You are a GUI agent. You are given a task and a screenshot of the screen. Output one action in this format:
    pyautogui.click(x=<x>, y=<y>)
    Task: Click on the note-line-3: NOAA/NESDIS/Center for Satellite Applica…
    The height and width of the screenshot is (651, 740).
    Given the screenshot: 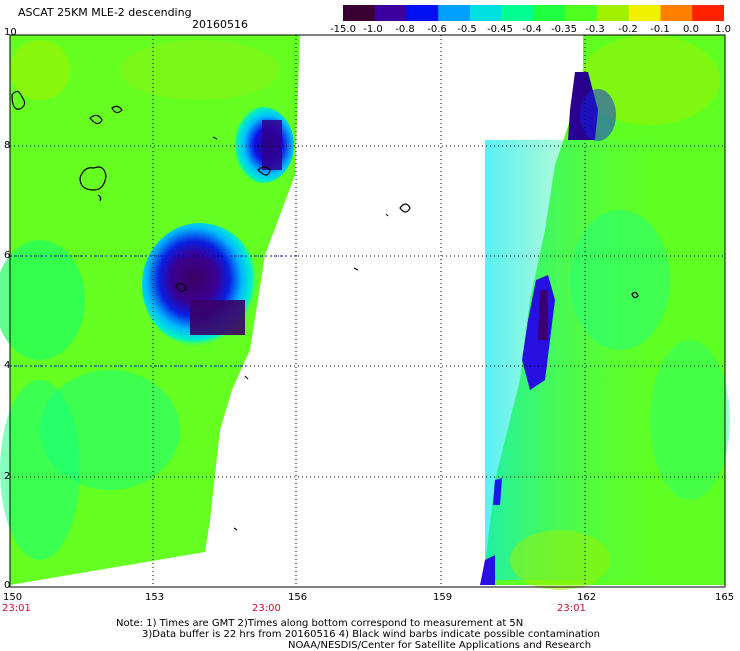 What is the action you would take?
    pyautogui.click(x=440, y=645)
    